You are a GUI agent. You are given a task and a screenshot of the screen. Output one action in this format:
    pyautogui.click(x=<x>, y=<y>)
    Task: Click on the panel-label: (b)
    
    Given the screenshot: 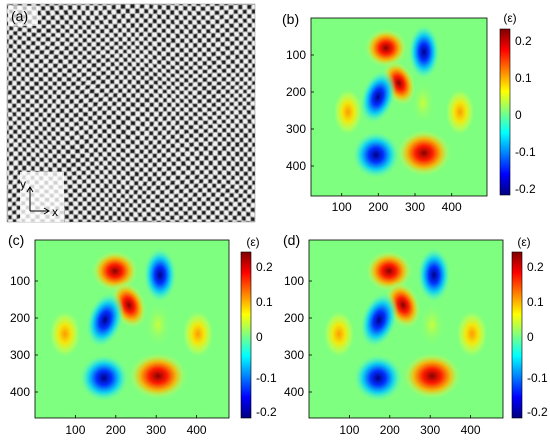 What is the action you would take?
    pyautogui.click(x=290, y=19)
    